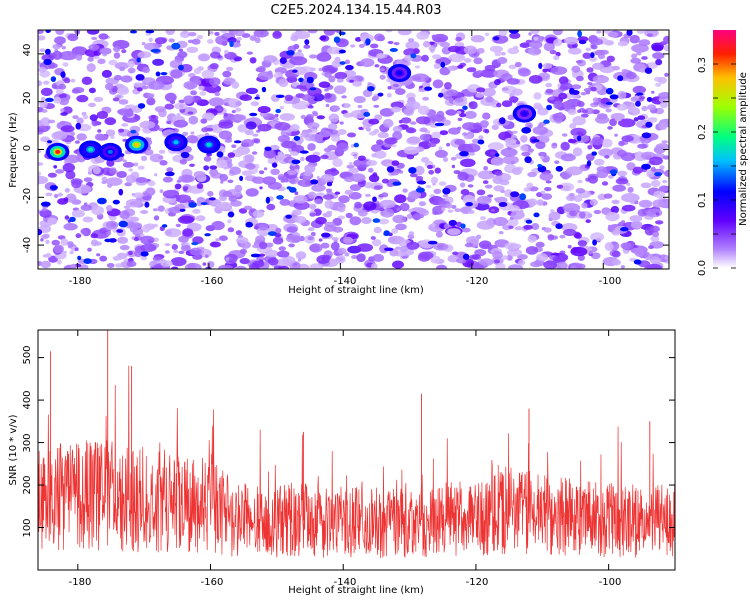 The image size is (750, 600). What do you see at coordinates (345, 582) in the screenshot?
I see `snr-xtick: -140` at bounding box center [345, 582].